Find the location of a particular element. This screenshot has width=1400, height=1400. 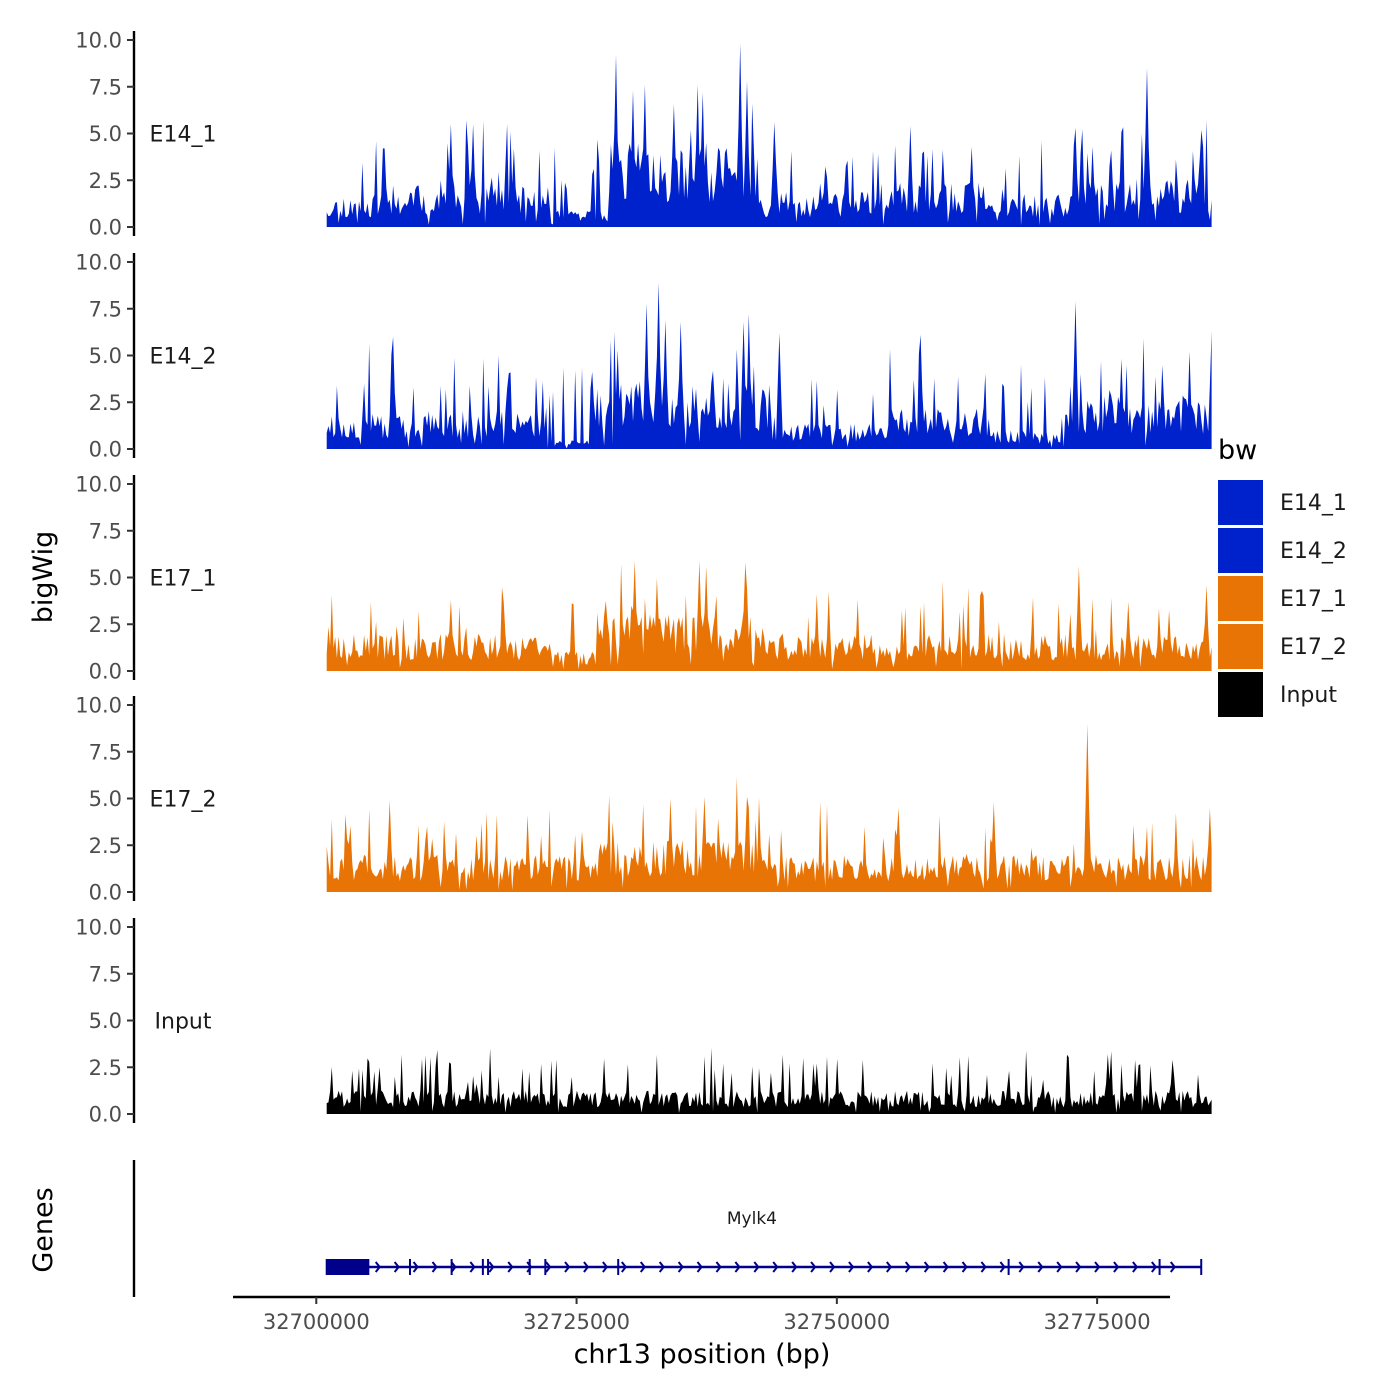

track-e17_2: 0.0 2.5 5.0 7.5 10.0 E17_2 is located at coordinates (643, 799).